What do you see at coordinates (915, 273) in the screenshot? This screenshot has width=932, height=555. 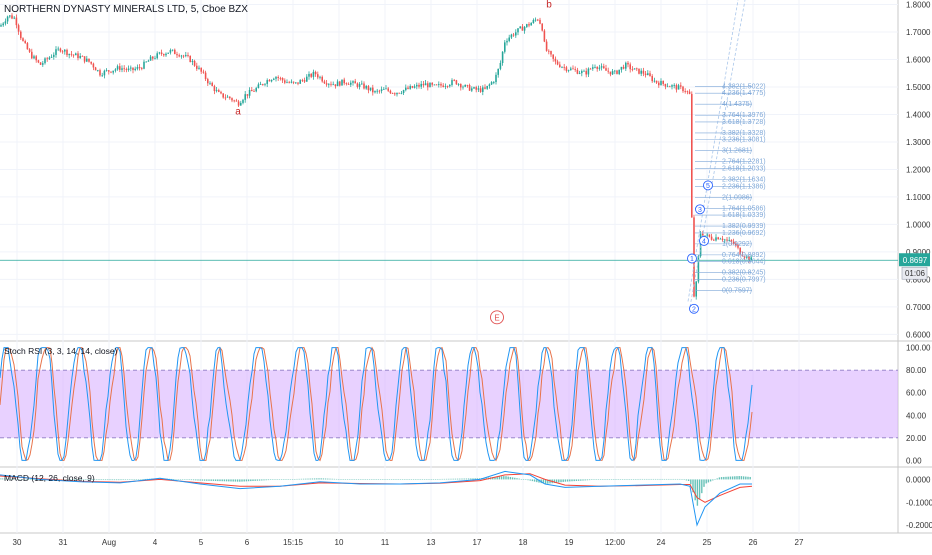 I see `countdown-label: 01:06` at bounding box center [915, 273].